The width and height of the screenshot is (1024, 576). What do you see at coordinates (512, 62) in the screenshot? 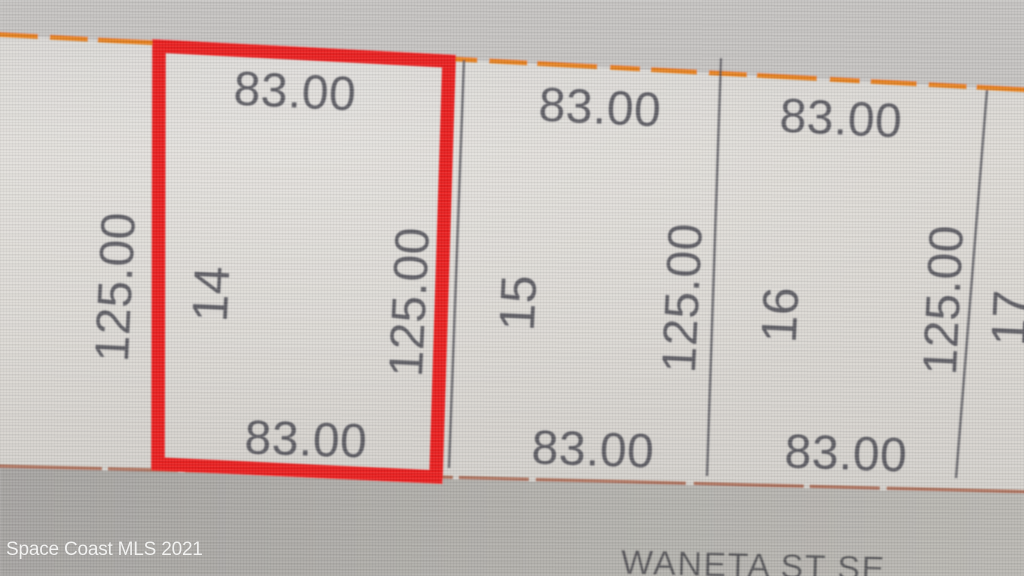
I see `north-boundary-line` at bounding box center [512, 62].